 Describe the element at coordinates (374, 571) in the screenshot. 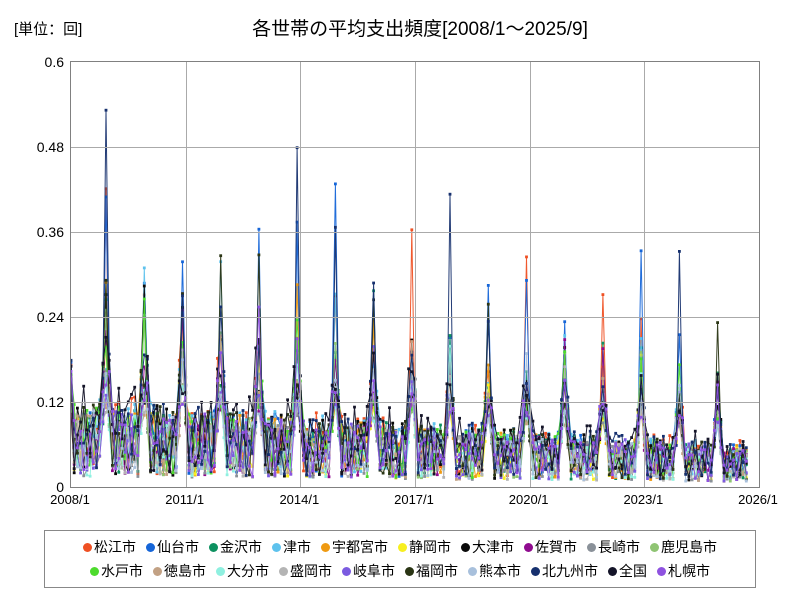

I see `legend-label: 岐阜市` at that location.